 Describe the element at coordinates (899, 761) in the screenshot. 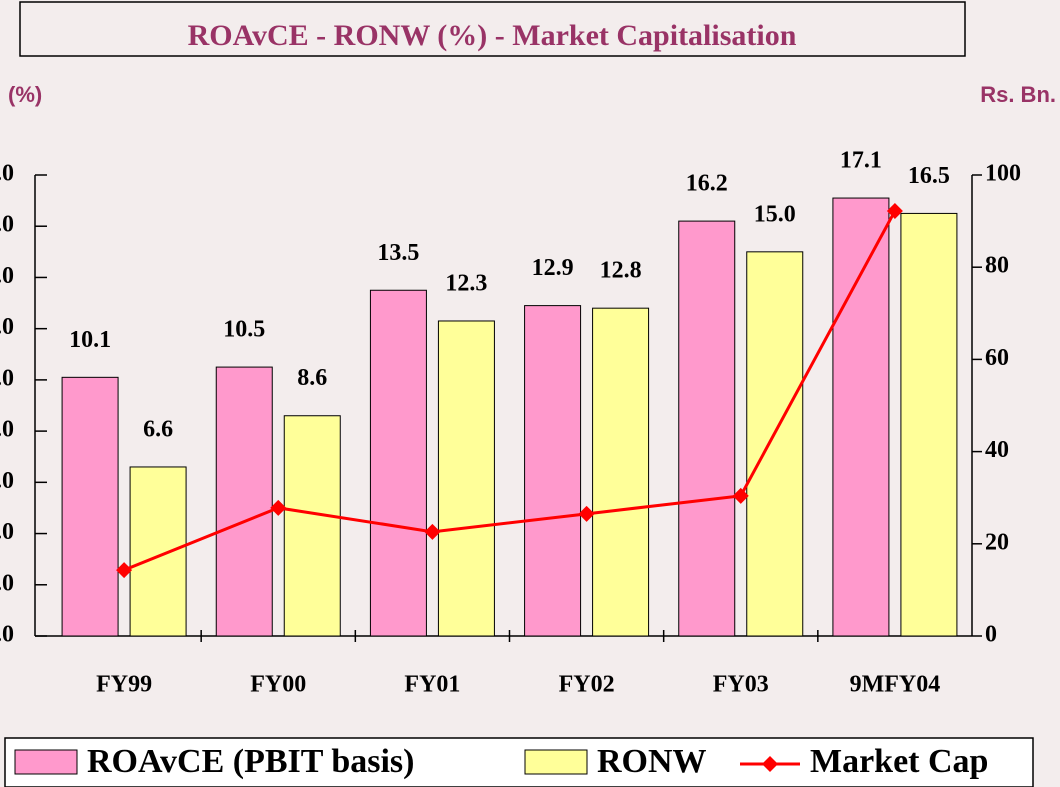

I see `legend-label: Market Cap` at that location.